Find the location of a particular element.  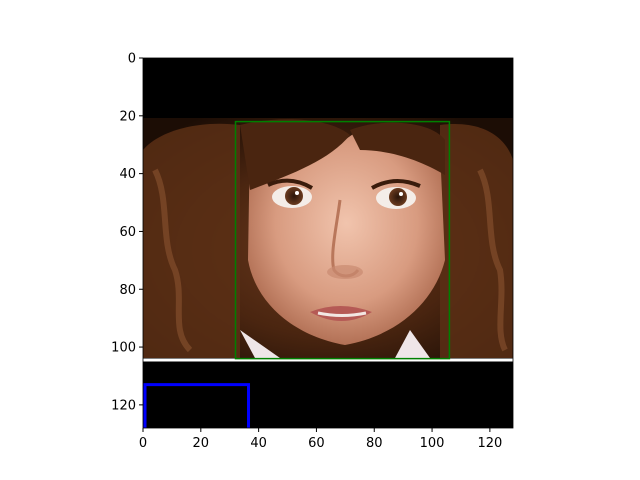

x-tick-label: 100 is located at coordinates (432, 443).